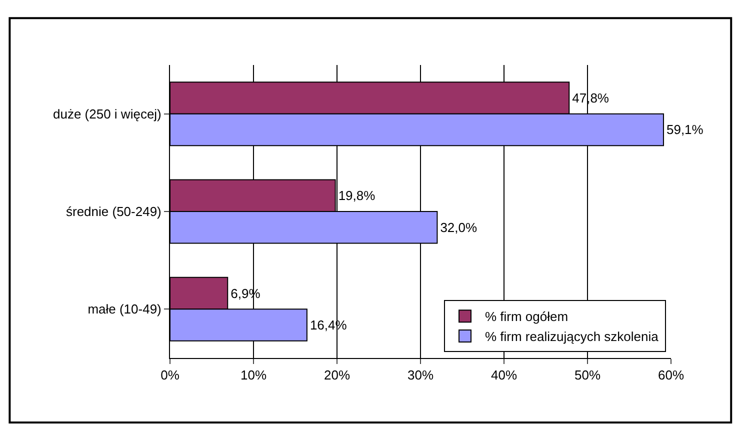  I want to click on x-tick-label: 50%, so click(587, 375).